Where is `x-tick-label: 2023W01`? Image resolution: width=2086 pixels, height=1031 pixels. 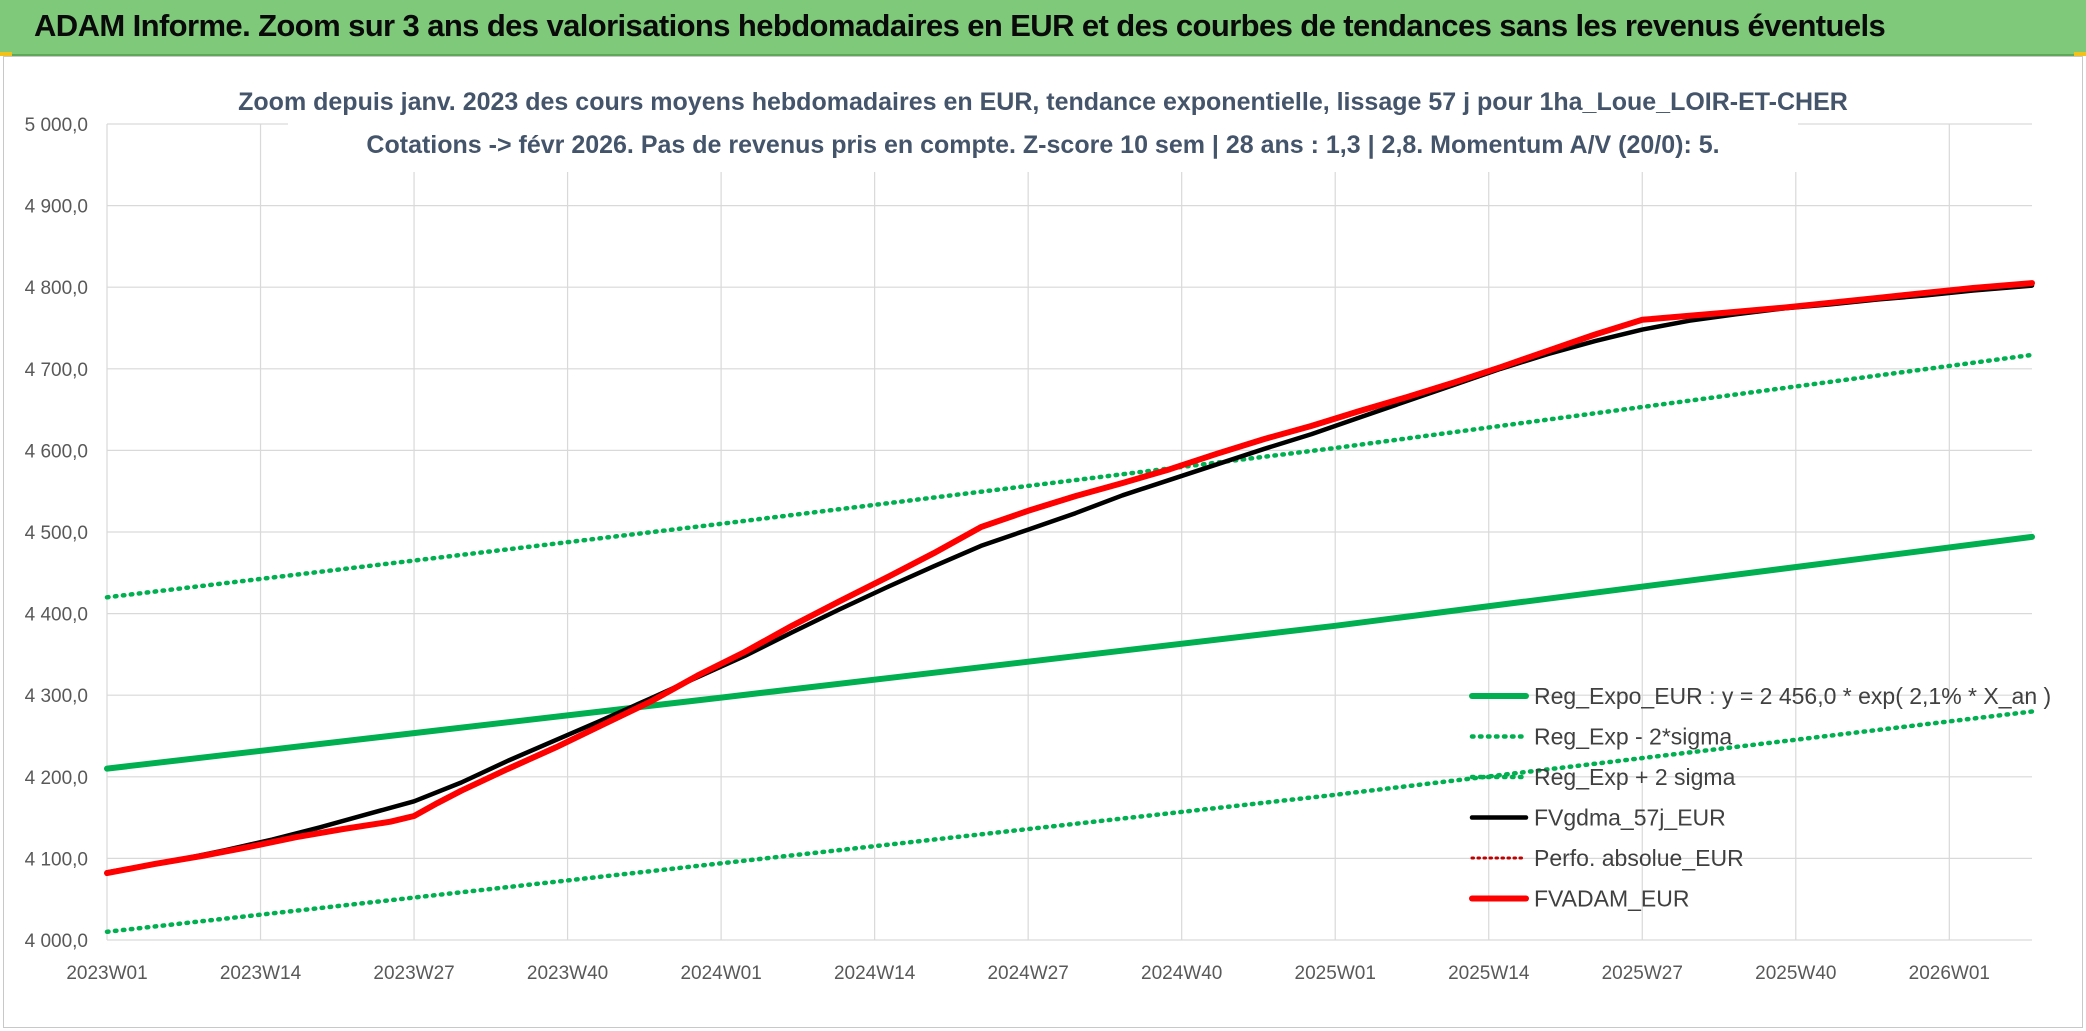 x-tick-label: 2023W01 is located at coordinates (106, 973).